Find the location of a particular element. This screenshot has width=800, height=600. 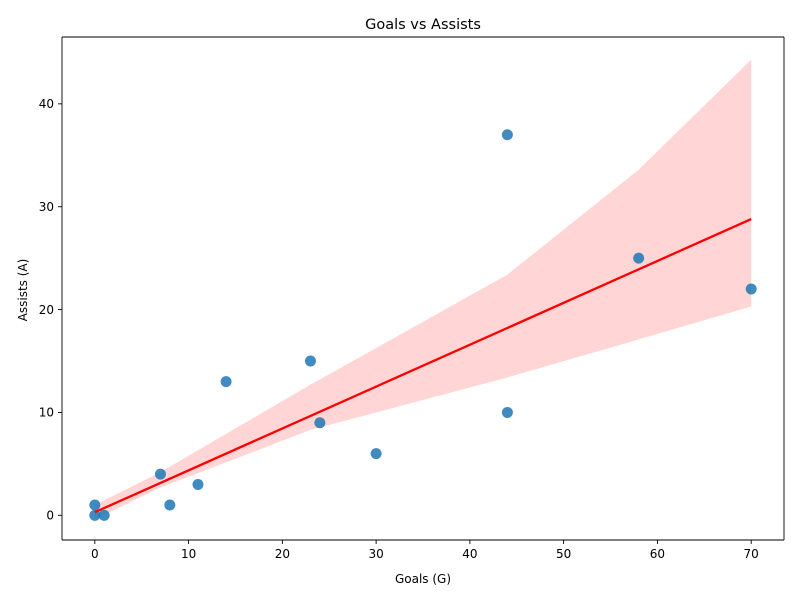

x-tick-label-10: 10 is located at coordinates (188, 554).